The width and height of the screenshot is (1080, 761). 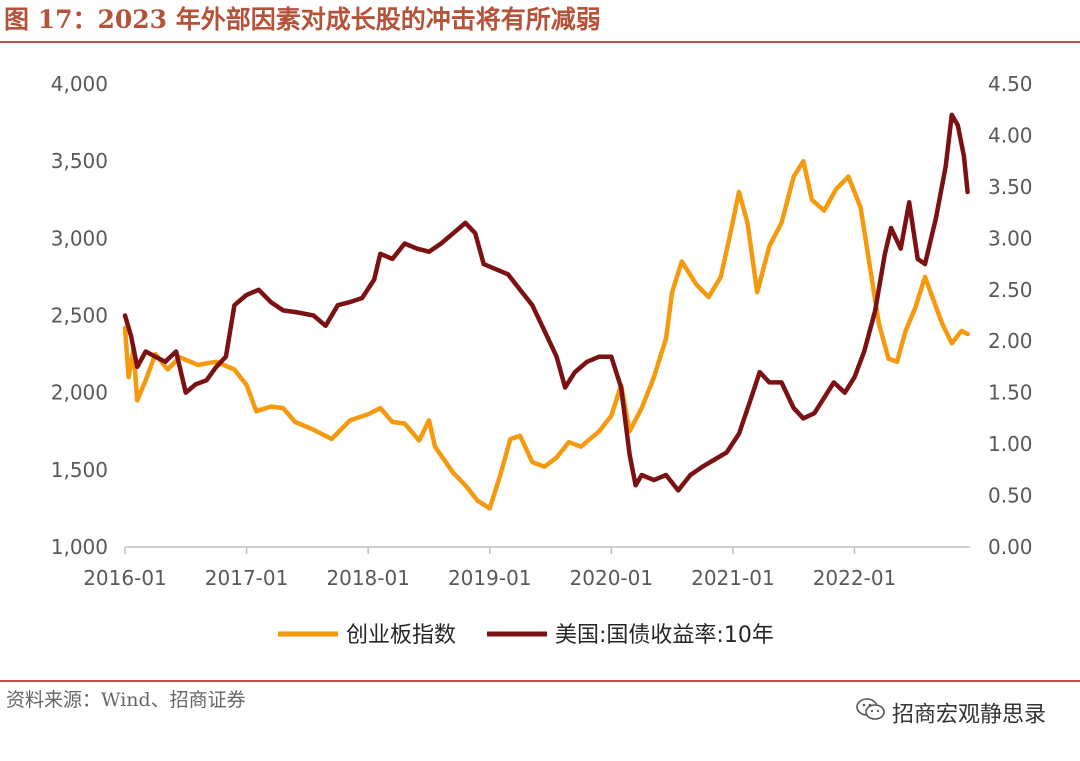 I want to click on wechat-icon, so click(x=871, y=715).